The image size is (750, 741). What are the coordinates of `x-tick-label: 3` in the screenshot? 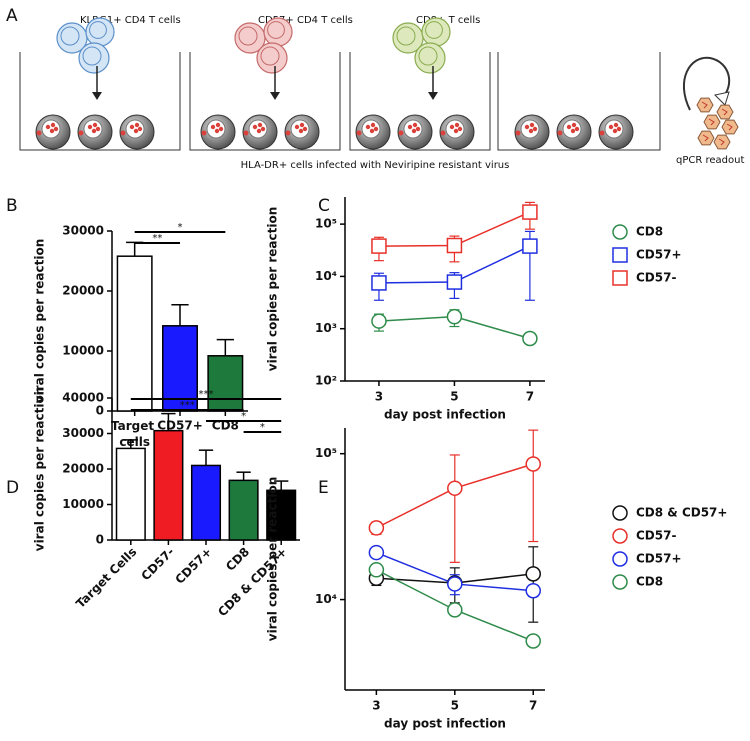 It's located at (379, 397).